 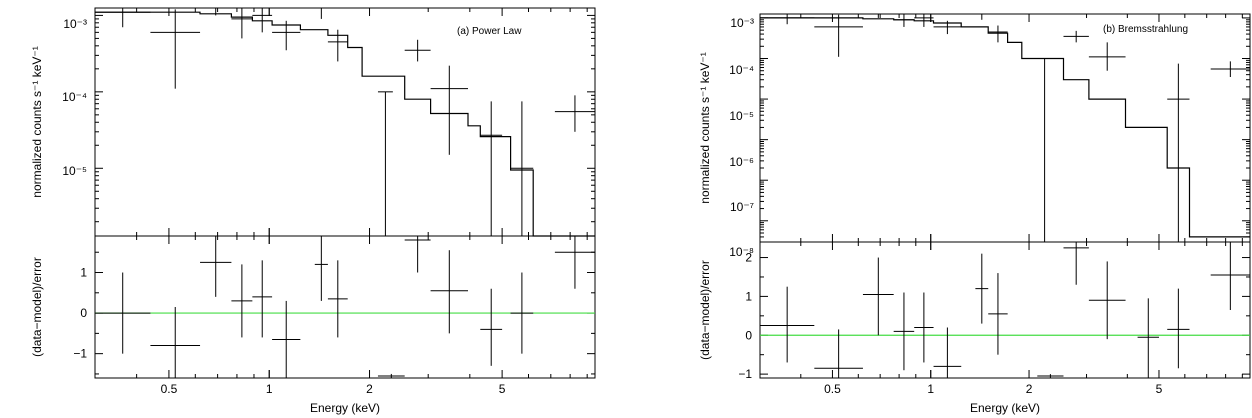 I want to click on panel-b-ytick-label: 10⁻⁵, so click(x=741, y=116).